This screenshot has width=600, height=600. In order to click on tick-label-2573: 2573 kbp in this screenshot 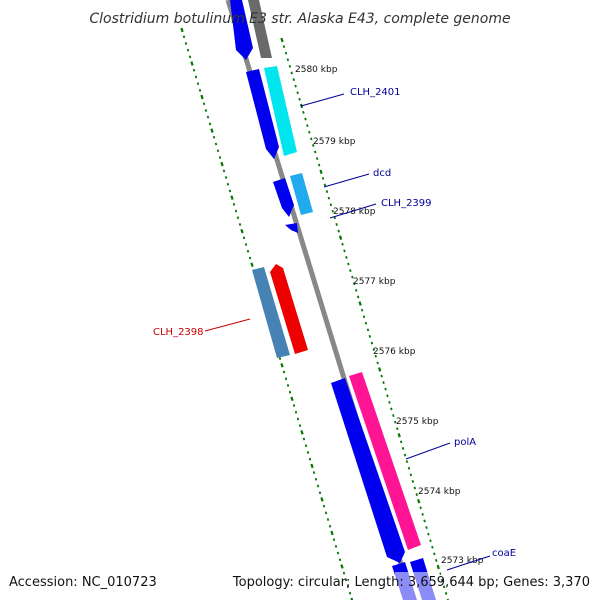, I will do `click(462, 561)`.